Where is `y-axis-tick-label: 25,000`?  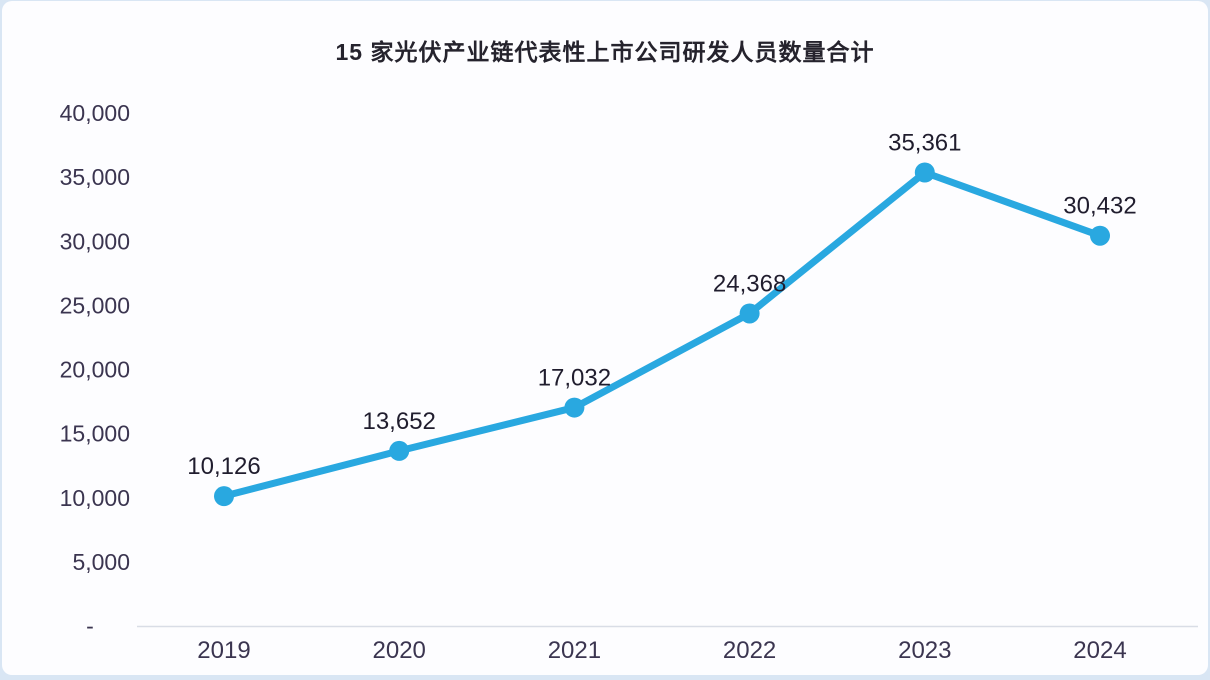 y-axis-tick-label: 25,000 is located at coordinates (95, 305).